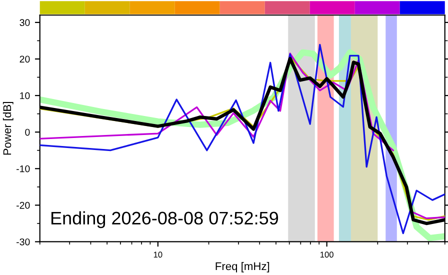  Describe the element at coordinates (25, 22) in the screenshot. I see `y-tick-label: 30` at that location.